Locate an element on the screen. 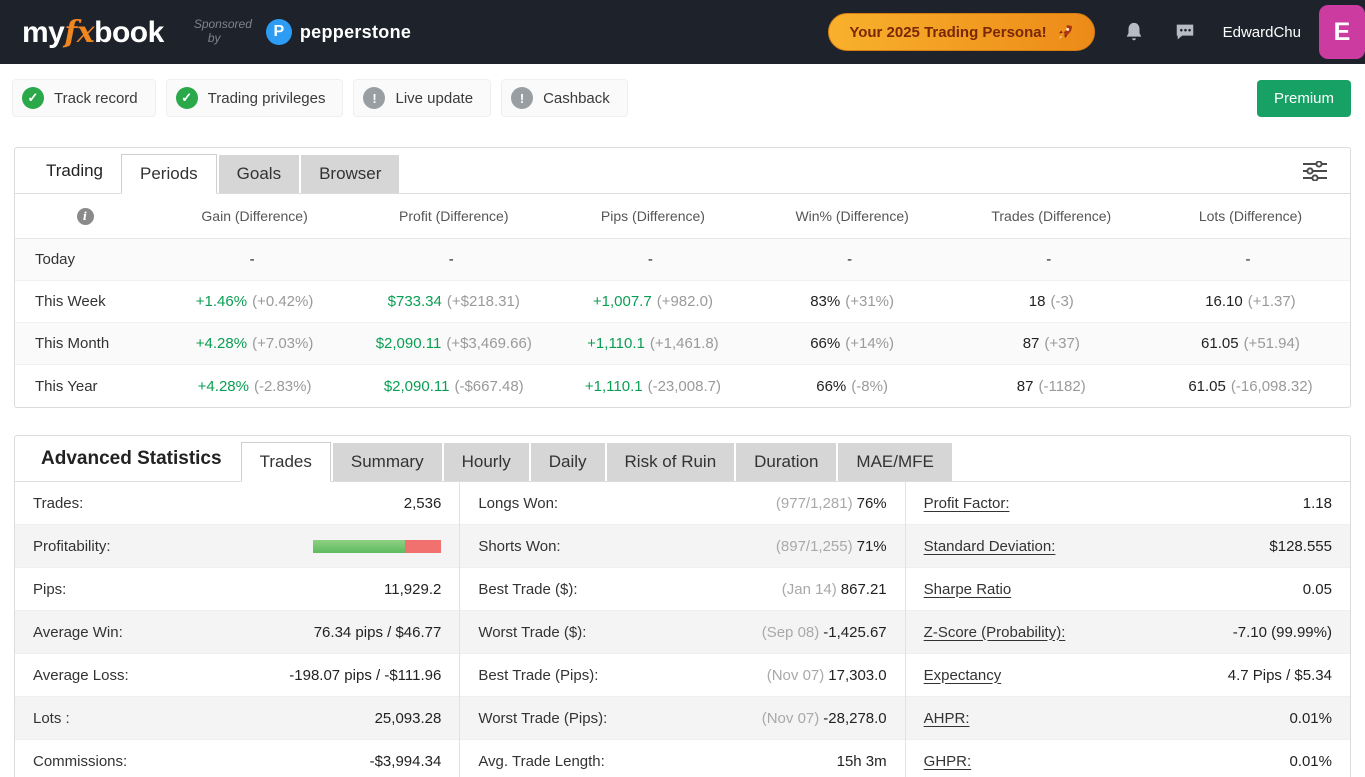 The height and width of the screenshot is (777, 1365). stat-longs-won: Longs Won: (977/1,281) 76% is located at coordinates (682, 503).